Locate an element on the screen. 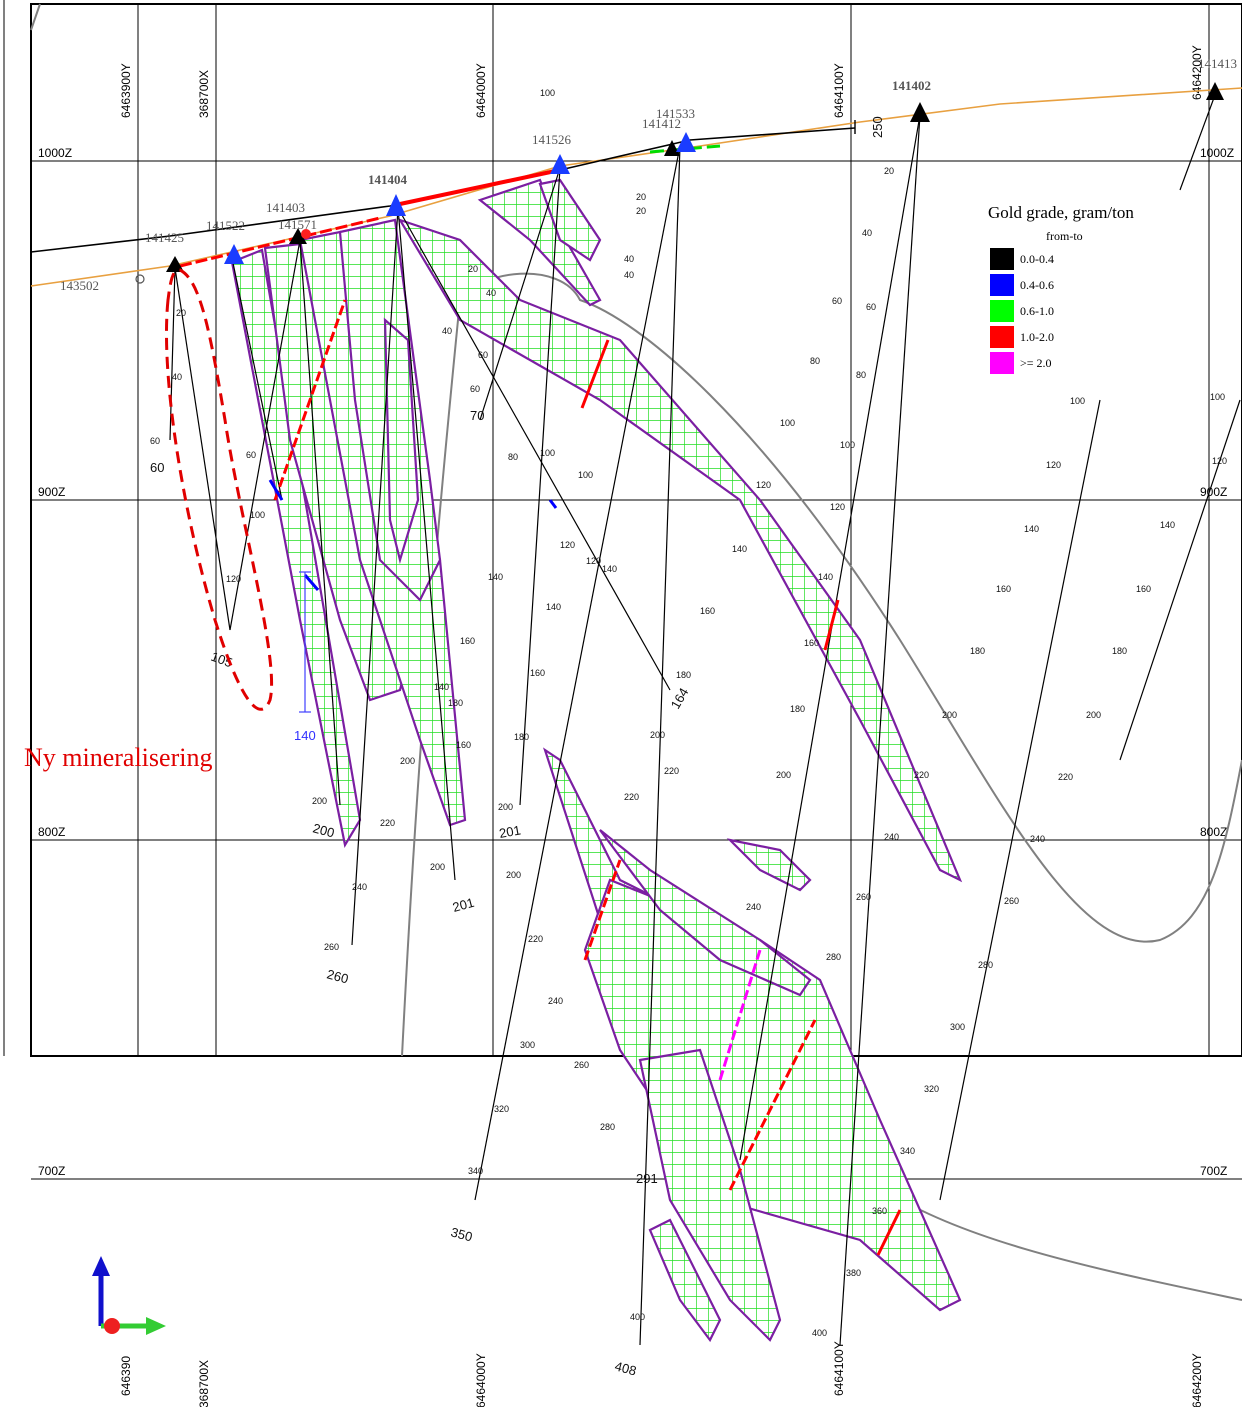 The width and height of the screenshot is (1242, 1407). legend-item: >= 2.0 is located at coordinates (1036, 363).